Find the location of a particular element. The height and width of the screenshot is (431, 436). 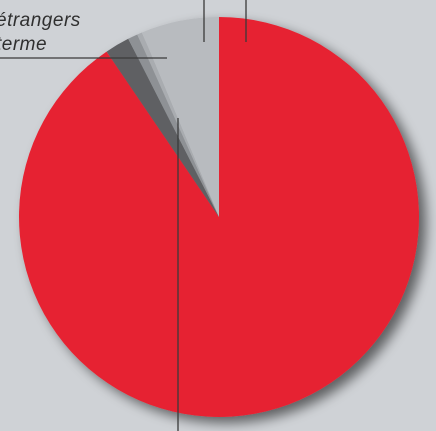

label-etrangers: étrangers is located at coordinates (40, 20).